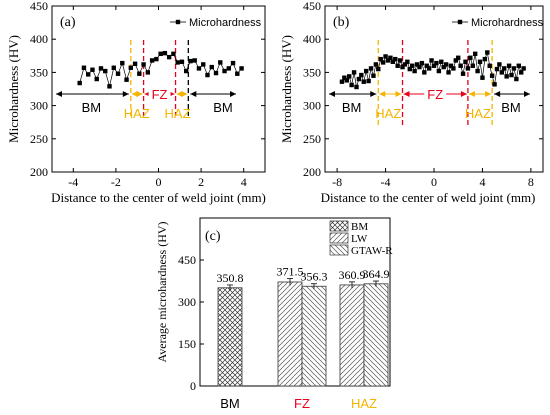 The image size is (550, 415). Describe the element at coordinates (244, 182) in the screenshot. I see `x-tick-label: 4` at that location.